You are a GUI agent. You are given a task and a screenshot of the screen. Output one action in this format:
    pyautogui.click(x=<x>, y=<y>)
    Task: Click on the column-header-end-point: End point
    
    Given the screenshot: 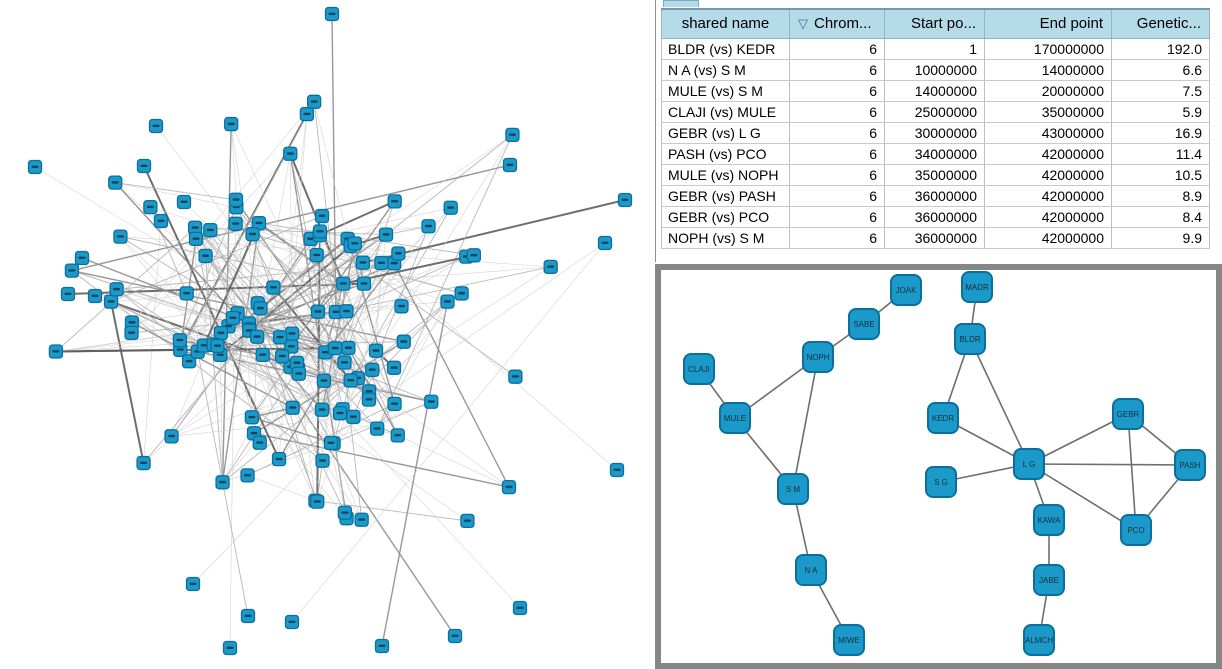 What is the action you would take?
    pyautogui.click(x=1048, y=23)
    